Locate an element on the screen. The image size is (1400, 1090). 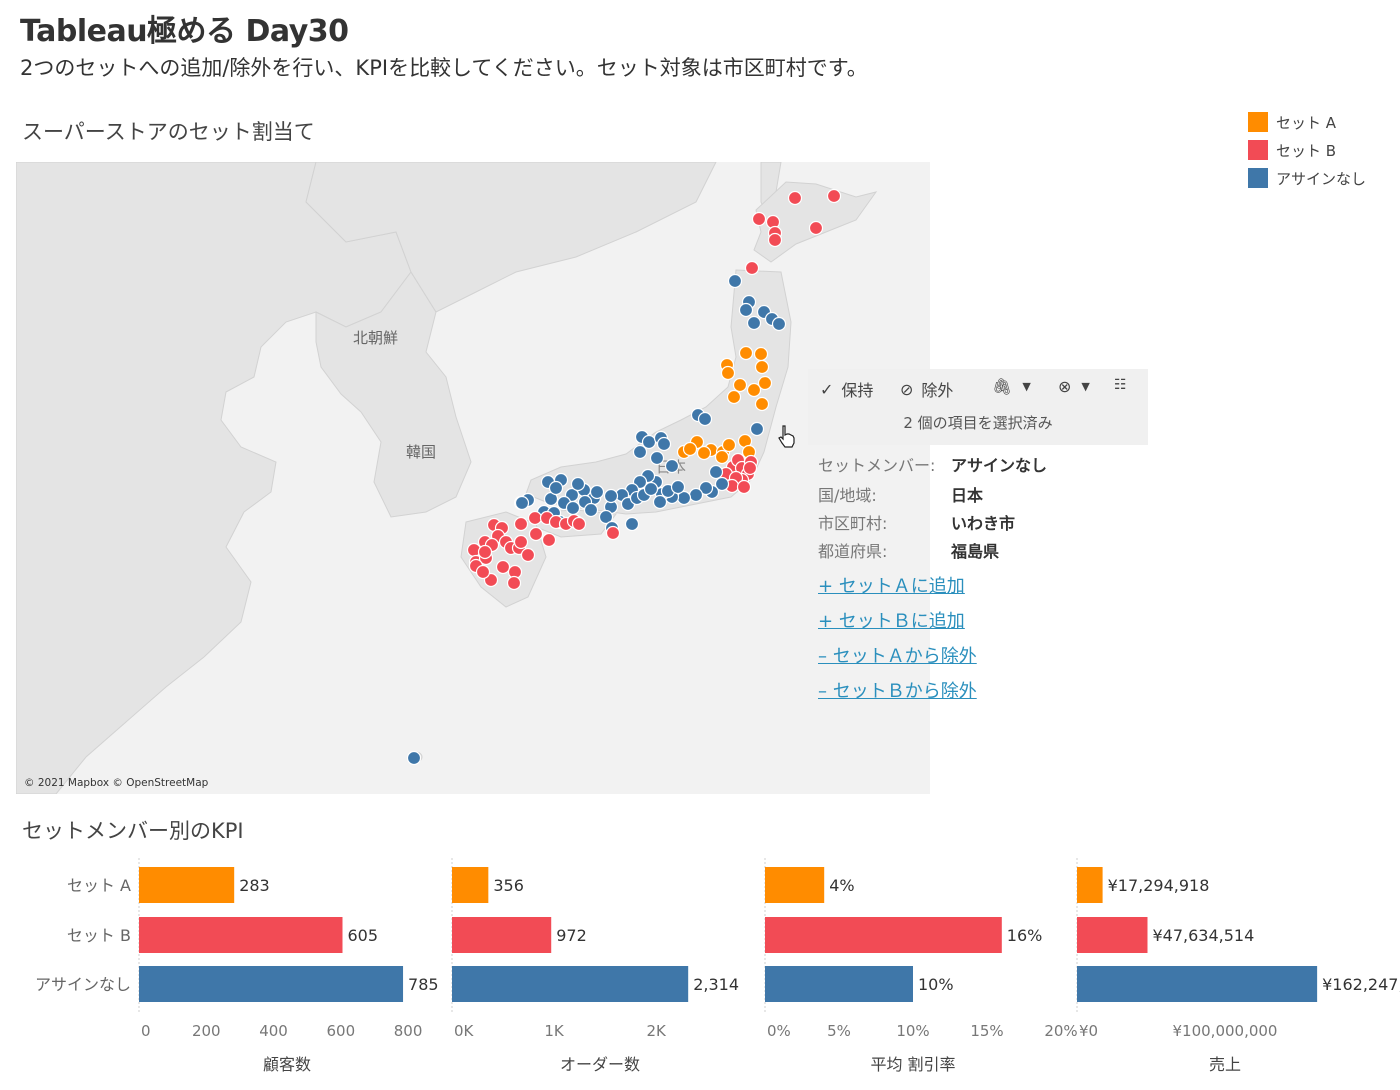
map-label-north-korea: 北朝鮮 is located at coordinates (375, 338).